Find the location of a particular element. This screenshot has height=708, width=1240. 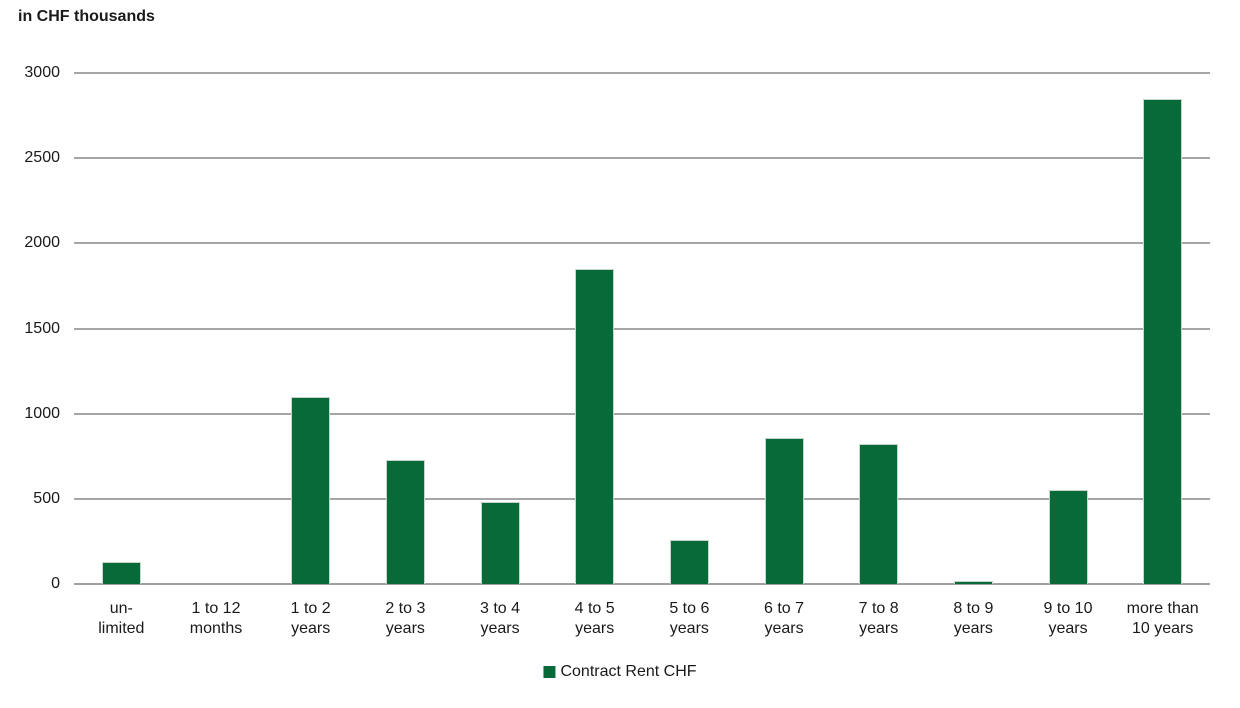

legend: Contract Rent CHF is located at coordinates (620, 672).